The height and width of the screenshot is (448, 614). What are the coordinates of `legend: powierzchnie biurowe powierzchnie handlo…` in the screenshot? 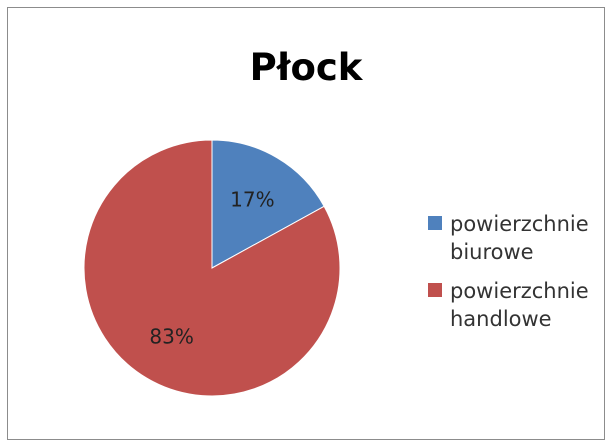 It's located at (508, 277).